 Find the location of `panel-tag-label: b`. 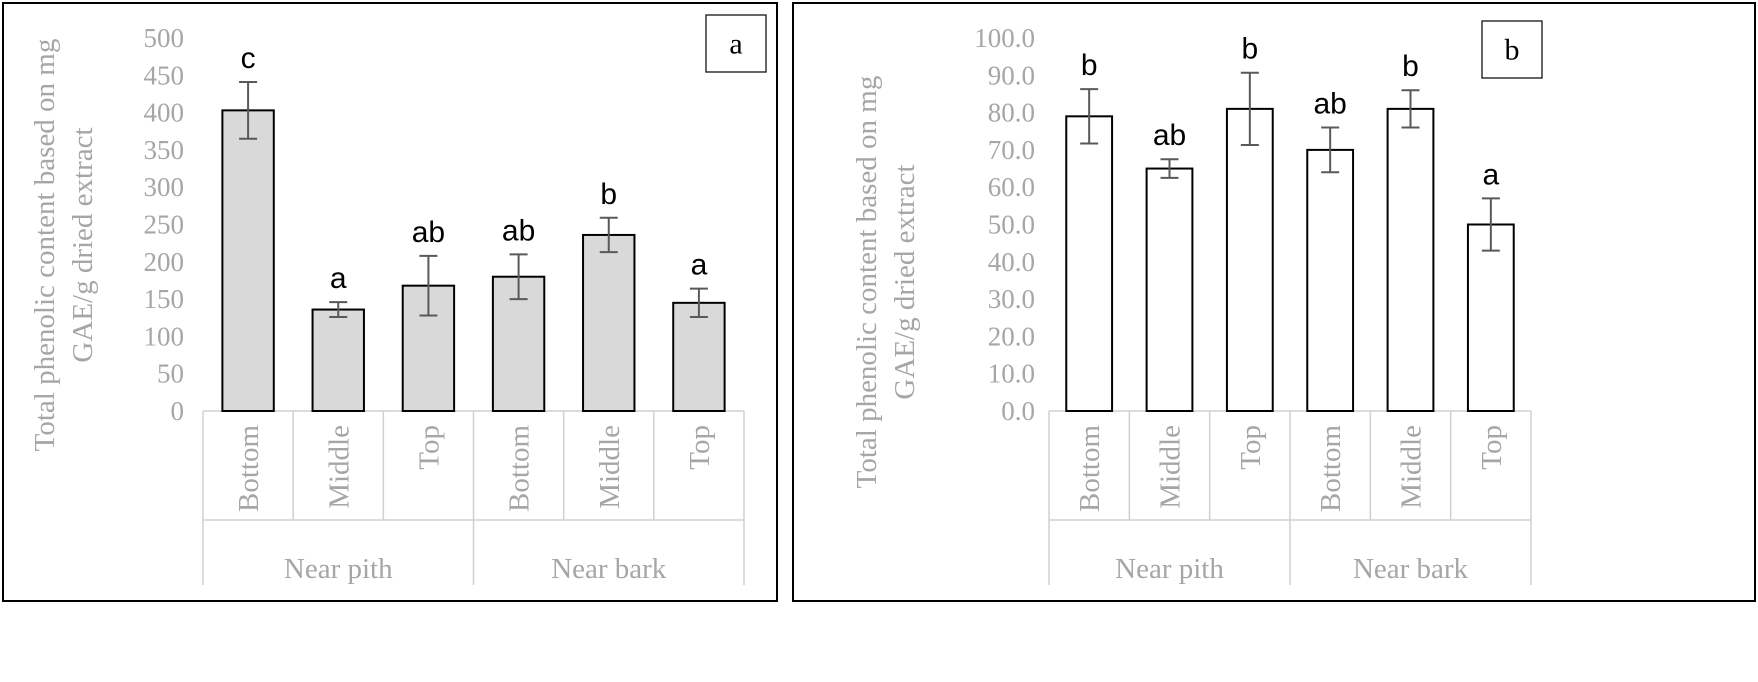

panel-tag-label: b is located at coordinates (1512, 50).